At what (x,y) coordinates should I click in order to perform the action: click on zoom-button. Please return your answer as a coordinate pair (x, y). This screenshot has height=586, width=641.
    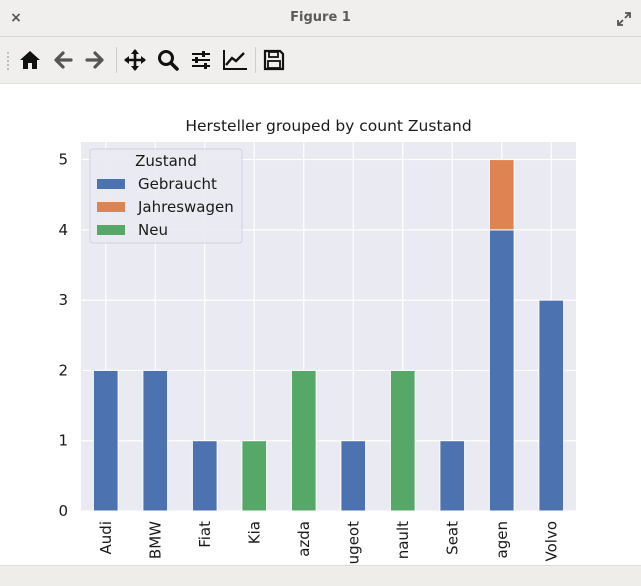
    Looking at the image, I should click on (168, 60).